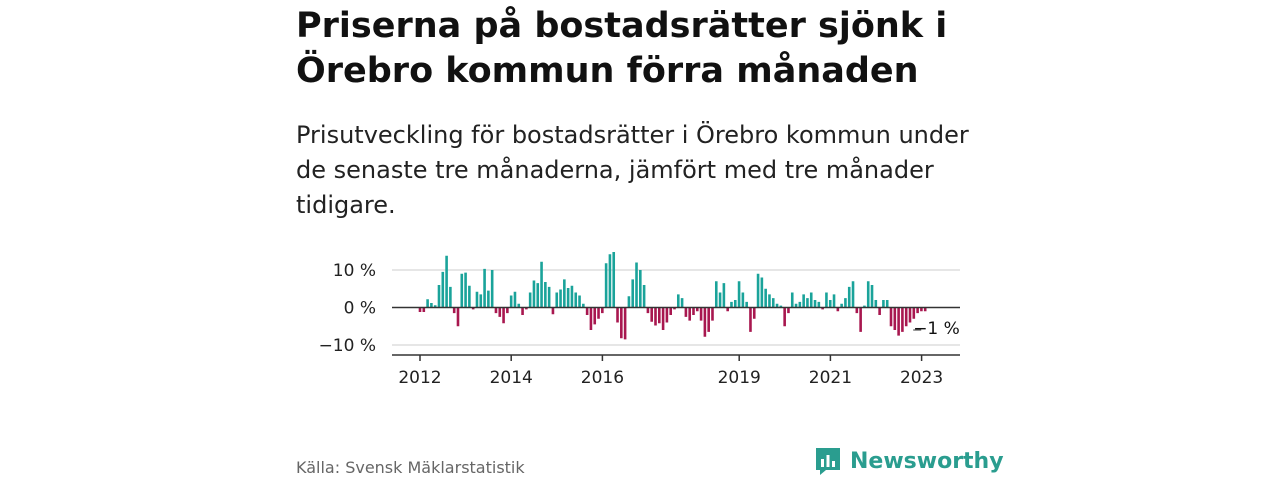  Describe the element at coordinates (927, 461) in the screenshot. I see `newsworthy-logo-text: Newsworthy` at that location.